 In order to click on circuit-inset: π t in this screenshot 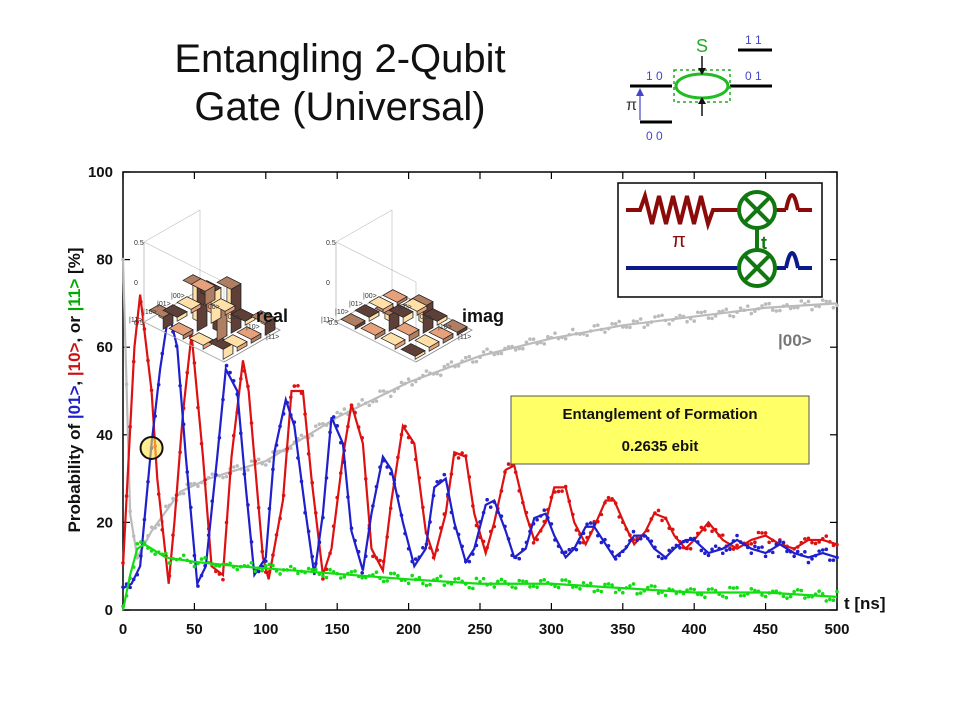, I will do `click(720, 240)`.